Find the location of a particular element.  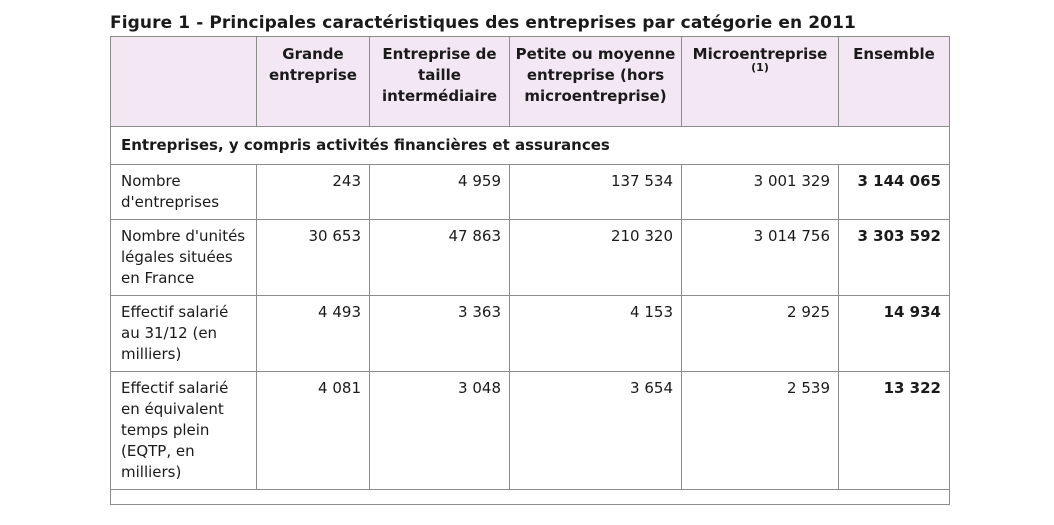

cell-ensemble: 13 322 is located at coordinates (894, 430).